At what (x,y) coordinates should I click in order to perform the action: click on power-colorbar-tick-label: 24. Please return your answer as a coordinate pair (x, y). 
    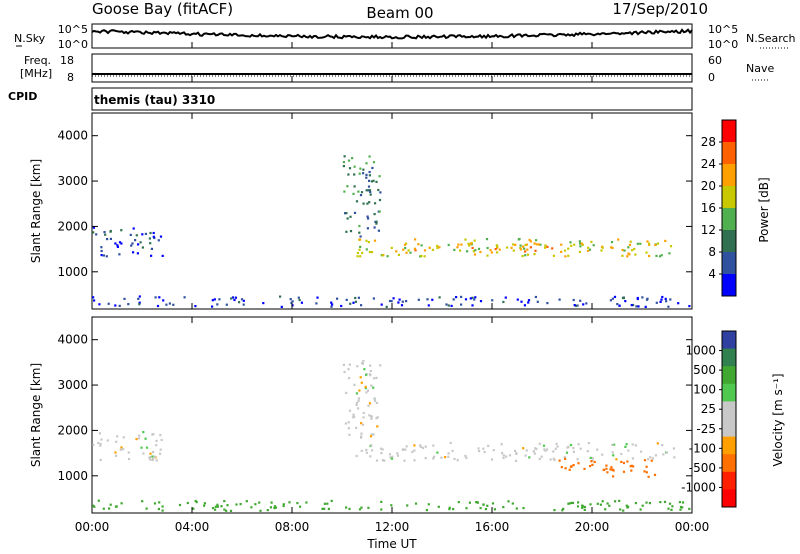
    Looking at the image, I should click on (708, 164).